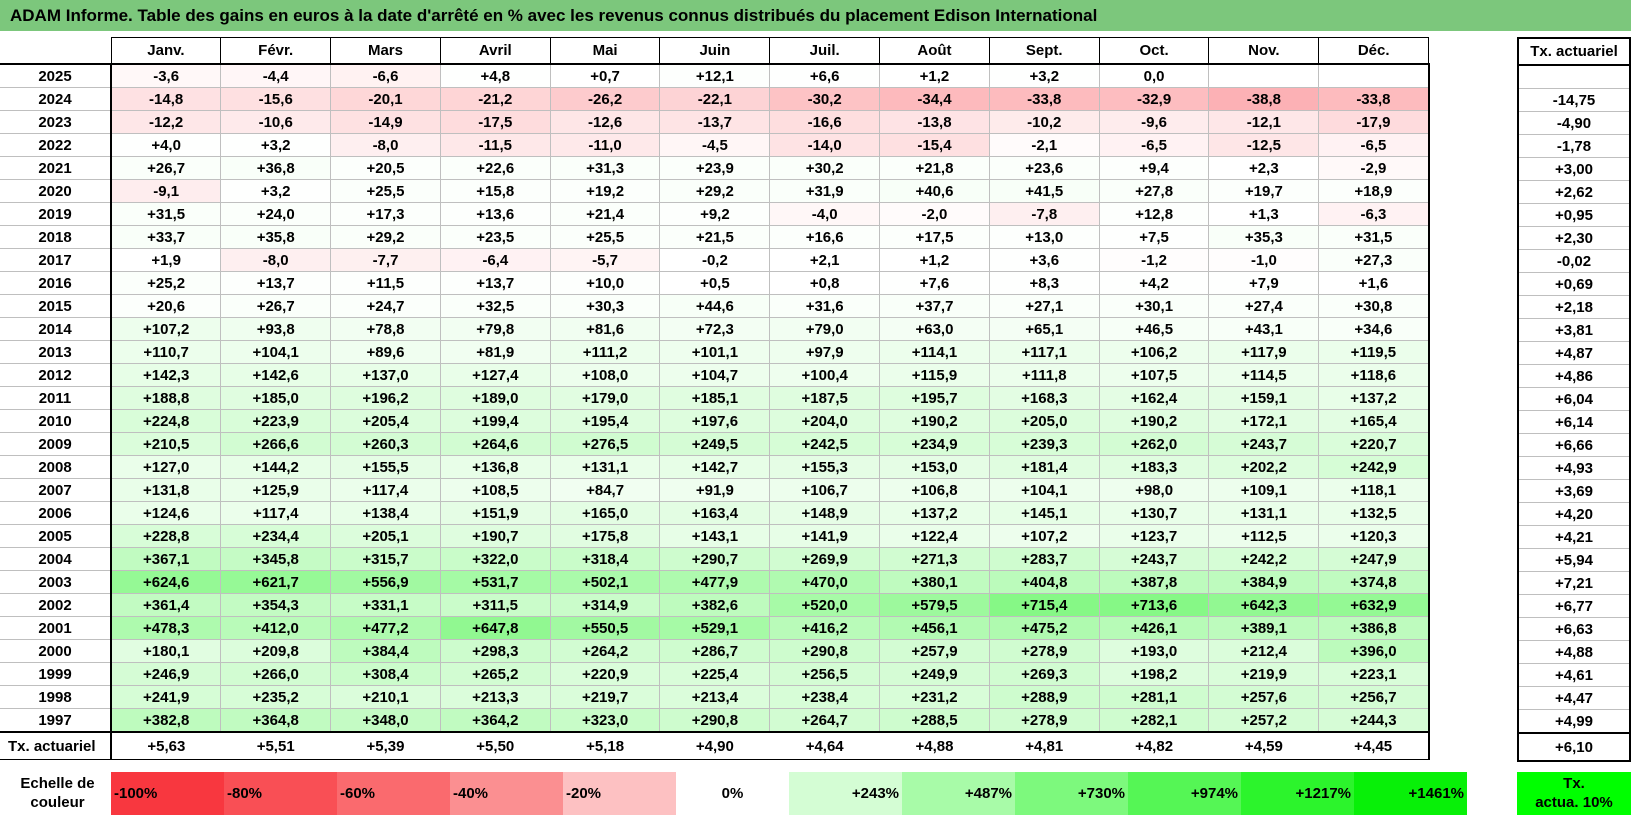 The image size is (1631, 815). I want to click on color-scale-swatch: +1461%, so click(1410, 793).